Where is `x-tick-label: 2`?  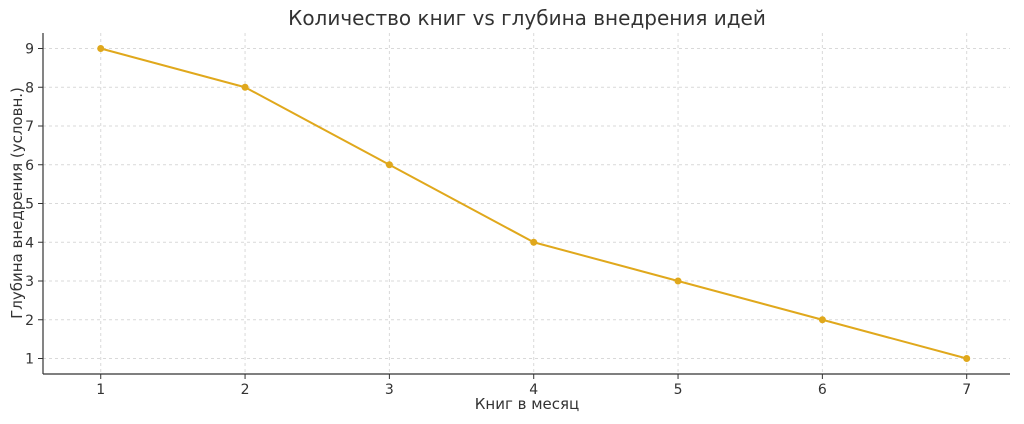
x-tick-label: 2 is located at coordinates (245, 390).